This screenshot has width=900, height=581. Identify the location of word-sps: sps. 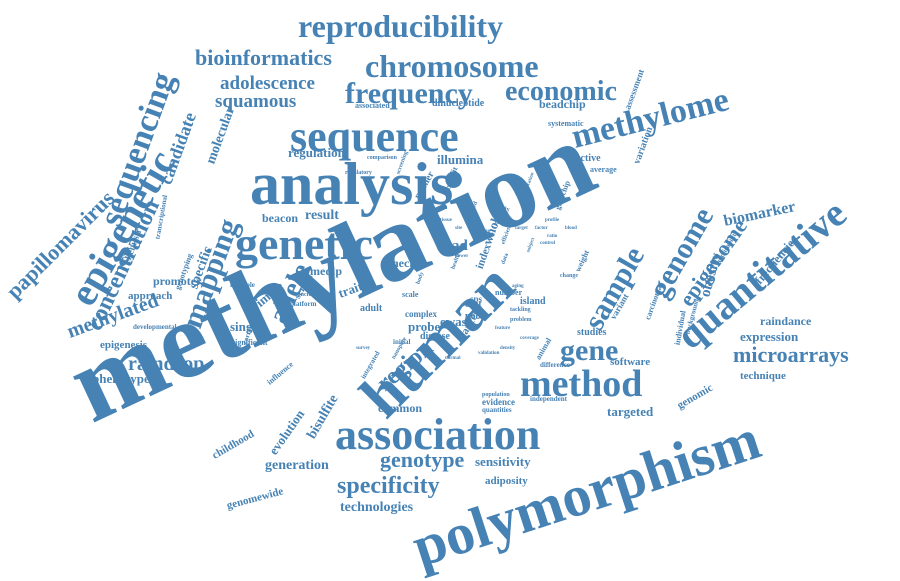
(476, 298).